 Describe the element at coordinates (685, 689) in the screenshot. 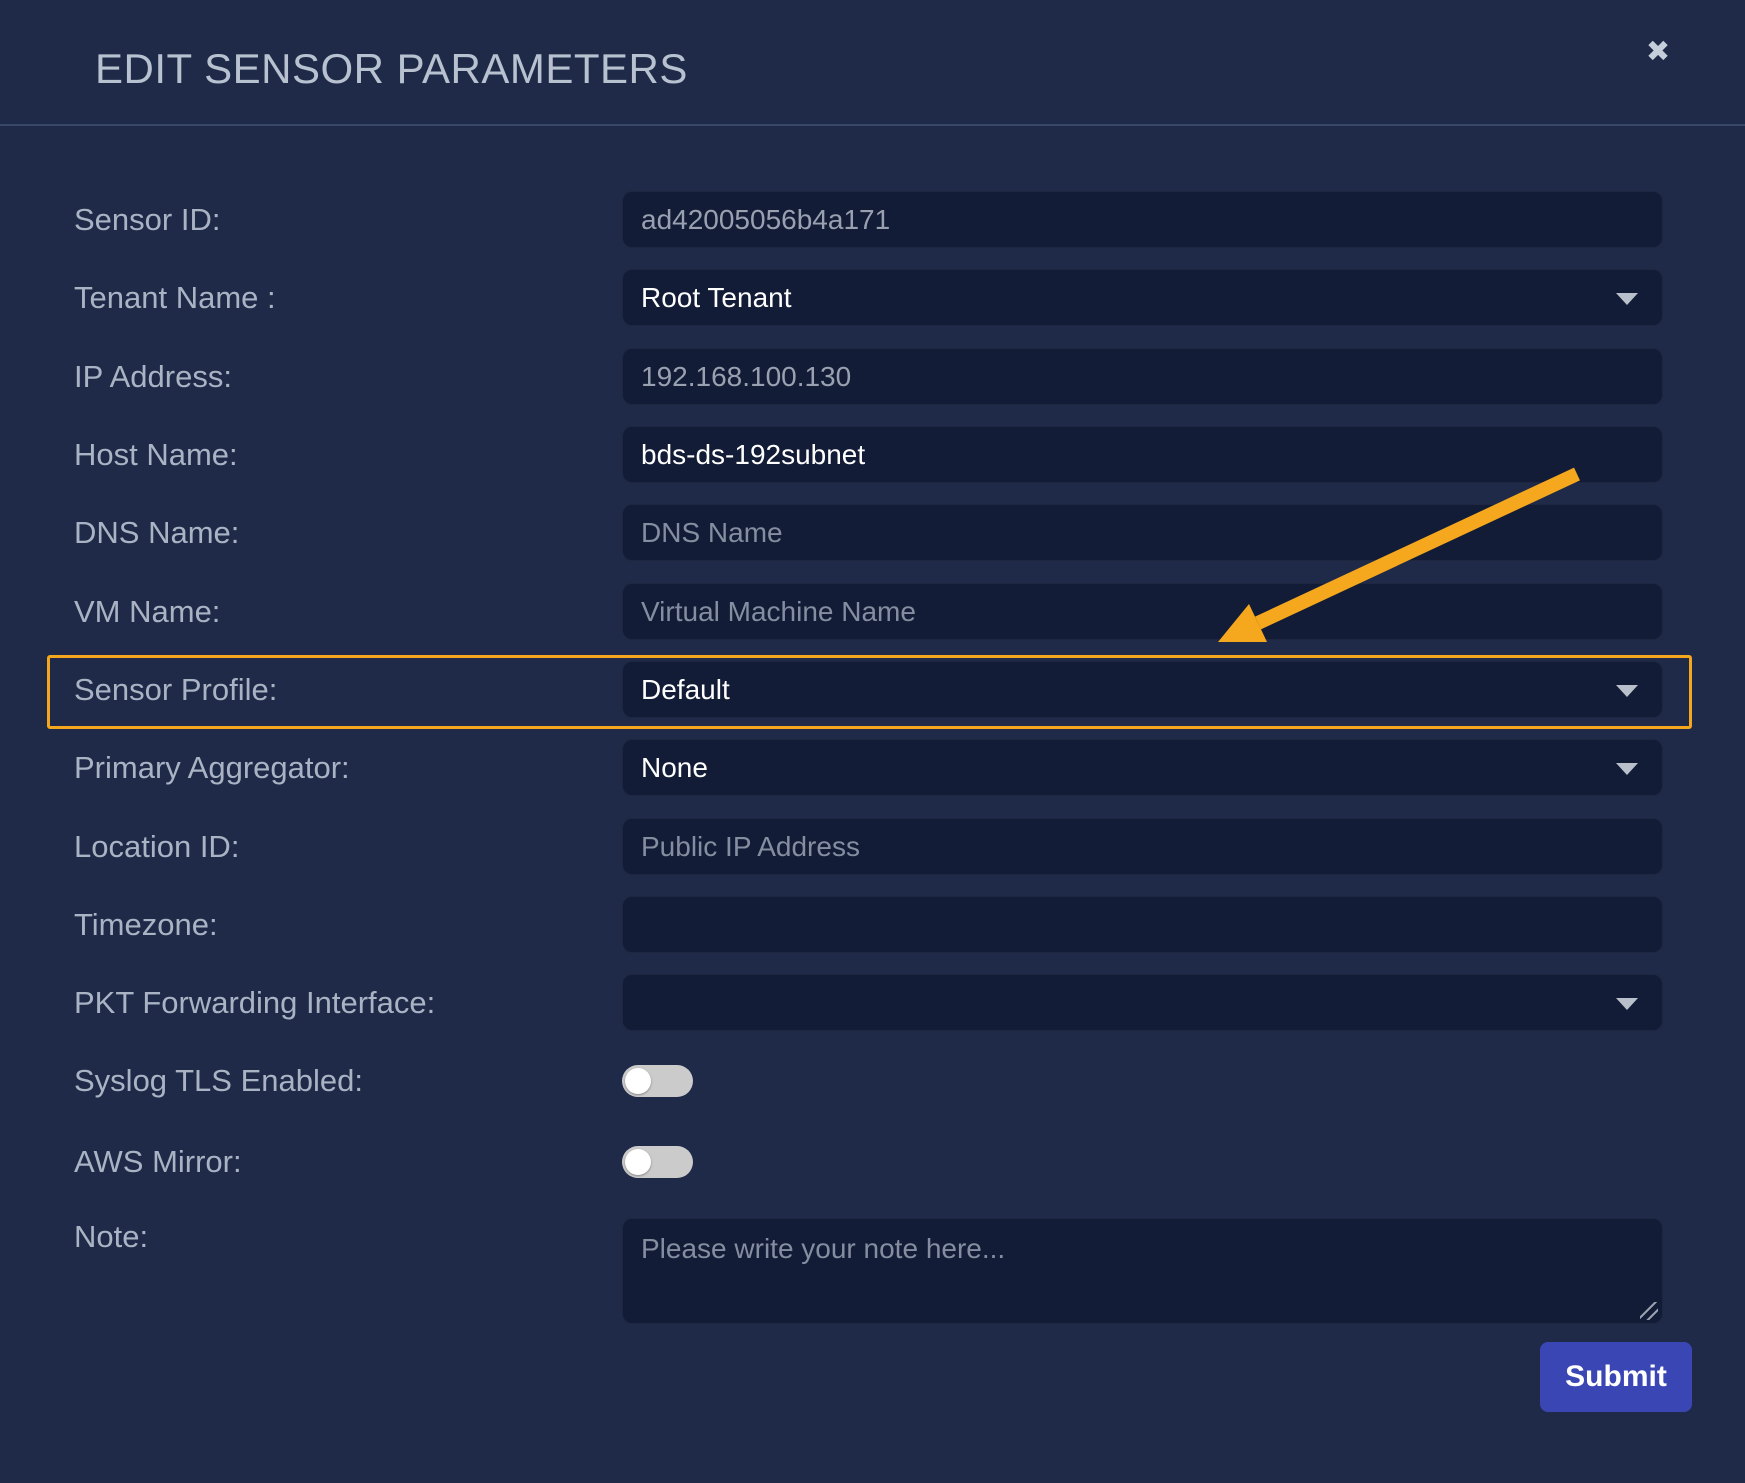

I see `sensor-profile-value: Default` at that location.